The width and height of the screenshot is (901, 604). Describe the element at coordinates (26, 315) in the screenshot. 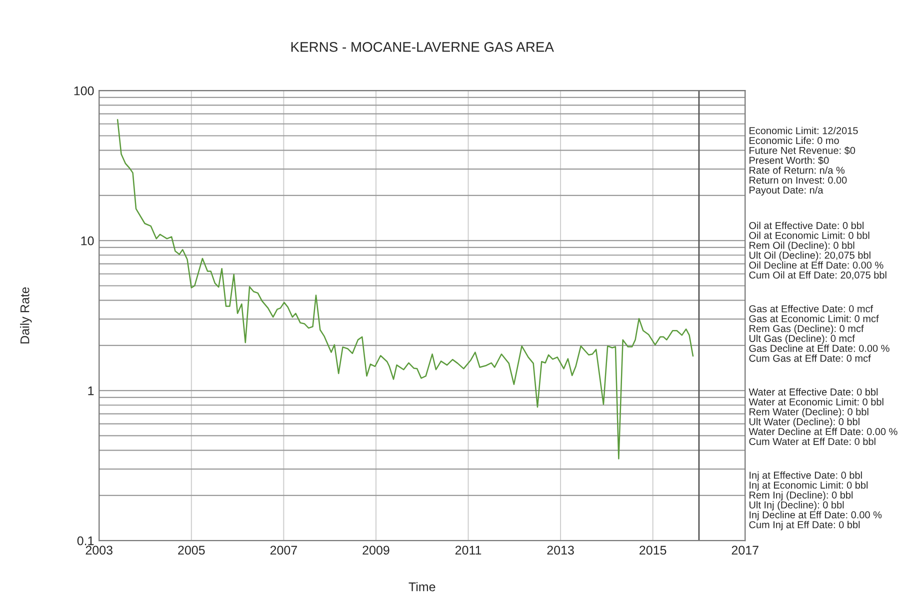

I see `y-axis-title: Daily Rate` at that location.